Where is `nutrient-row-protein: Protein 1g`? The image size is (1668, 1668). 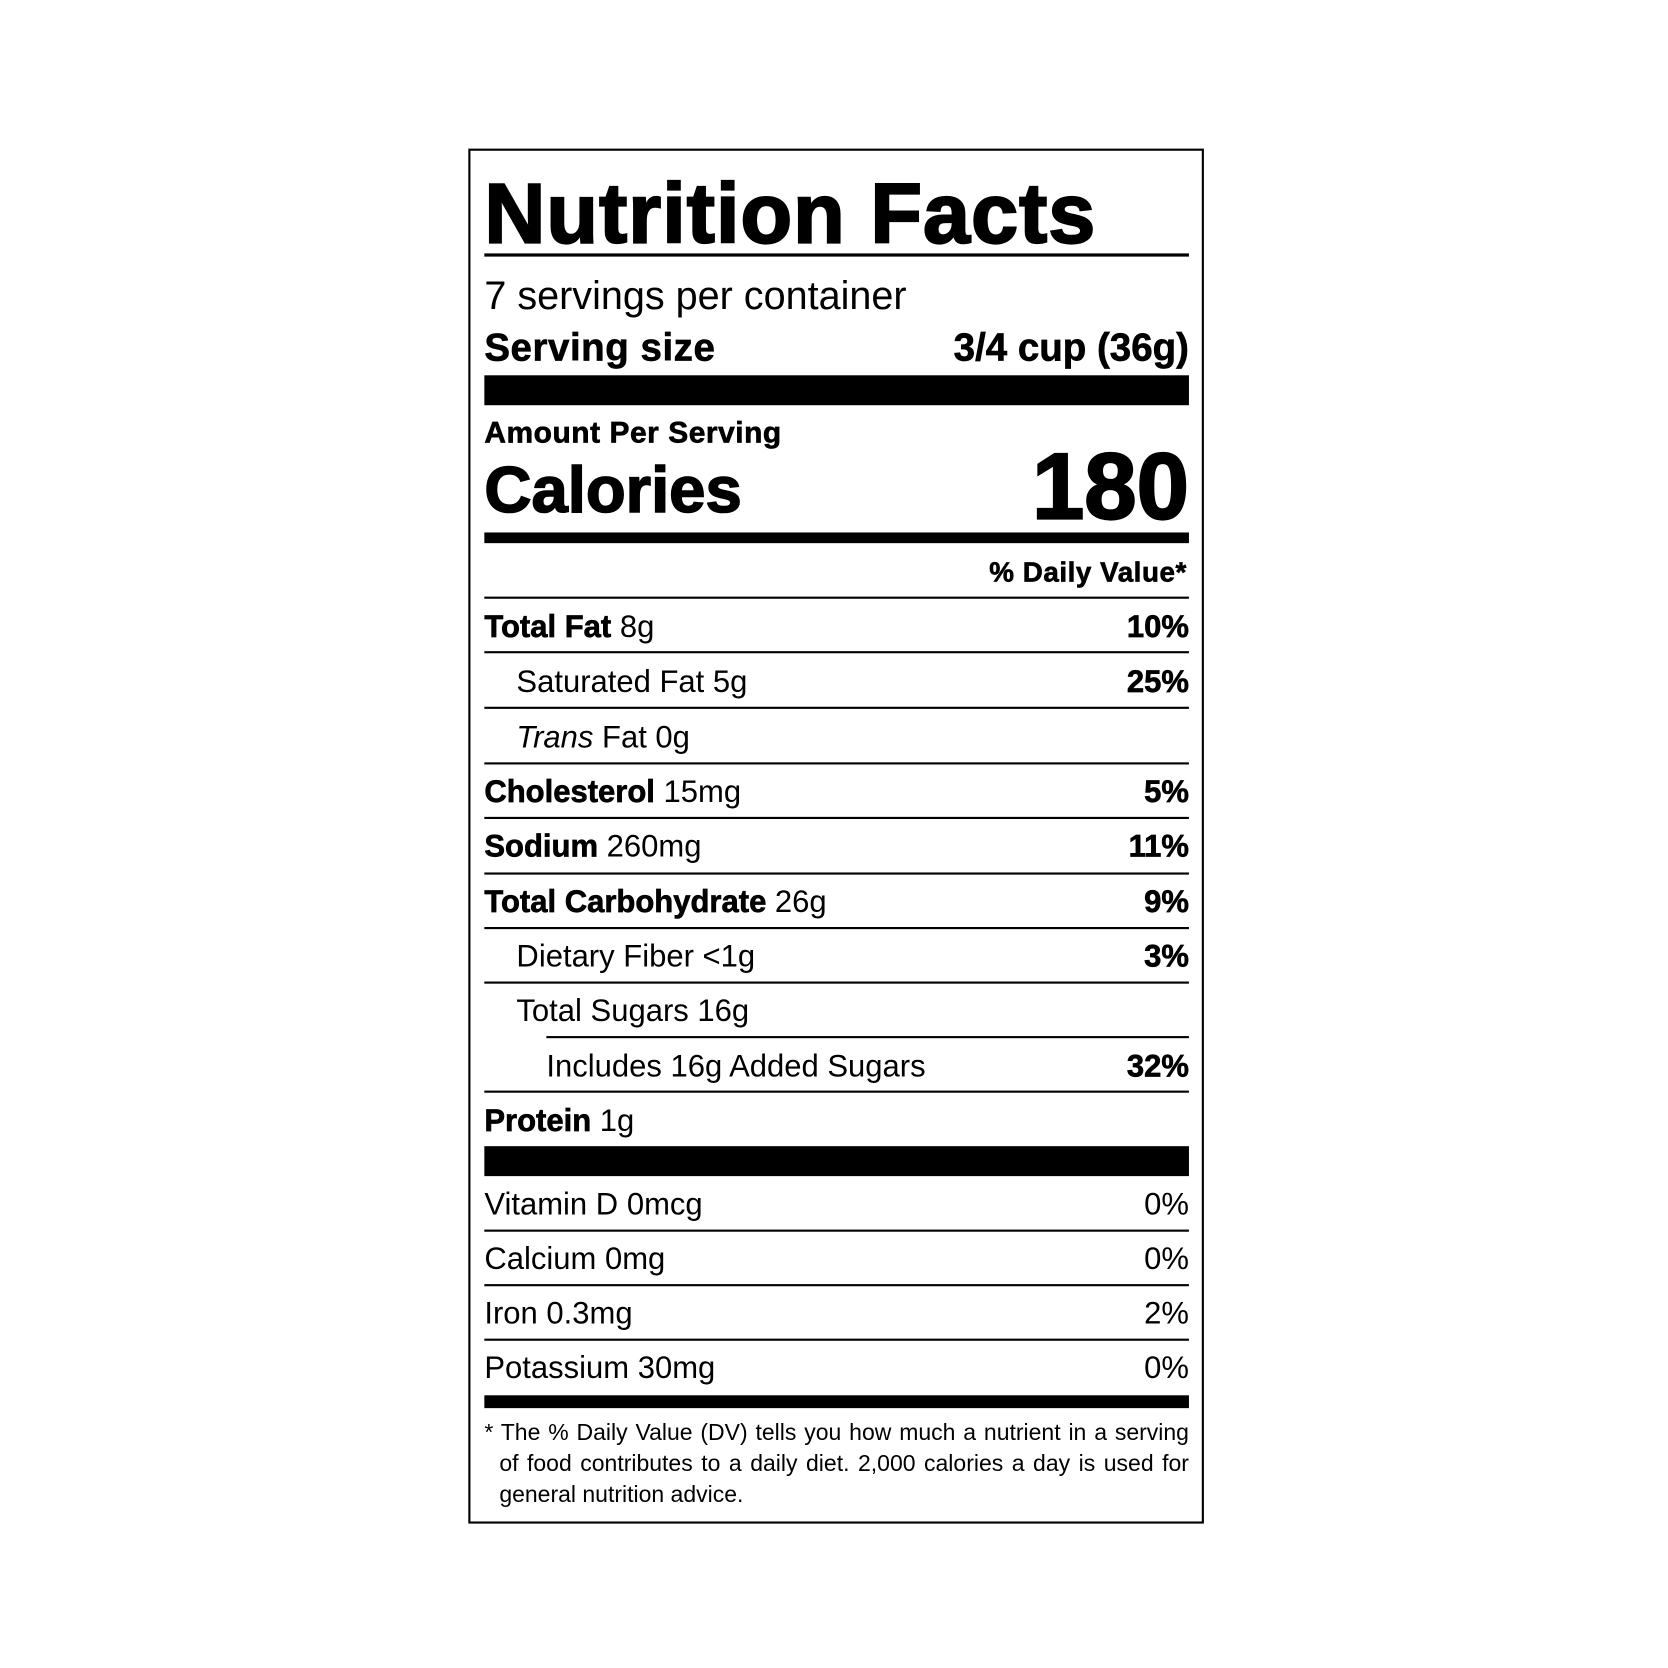
nutrient-row-protein: Protein 1g is located at coordinates (836, 1121).